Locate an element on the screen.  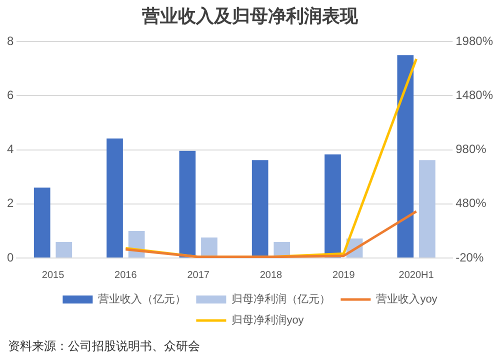
legend-label: 归母净利润yoy is located at coordinates (268, 320).